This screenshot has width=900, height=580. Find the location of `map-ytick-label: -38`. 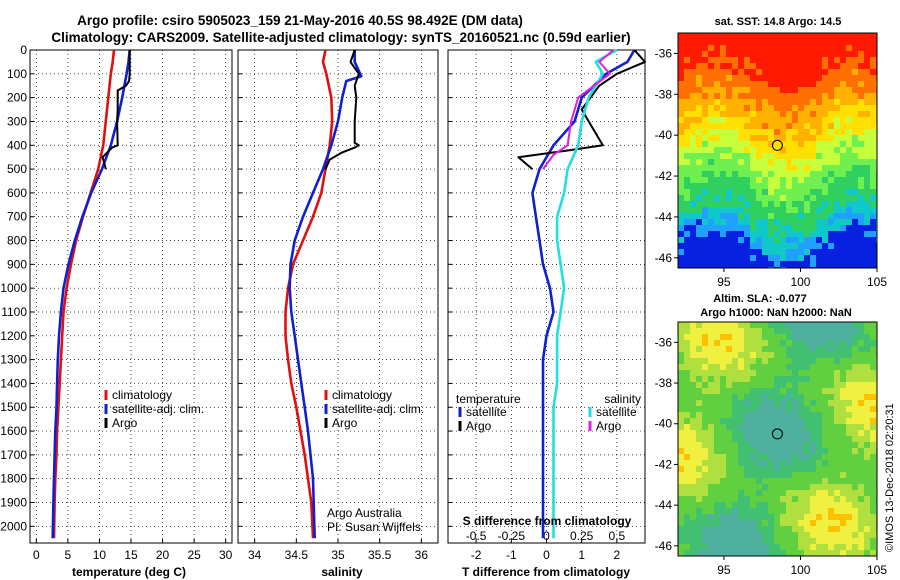

map-ytick-label: -38 is located at coordinates (664, 383).